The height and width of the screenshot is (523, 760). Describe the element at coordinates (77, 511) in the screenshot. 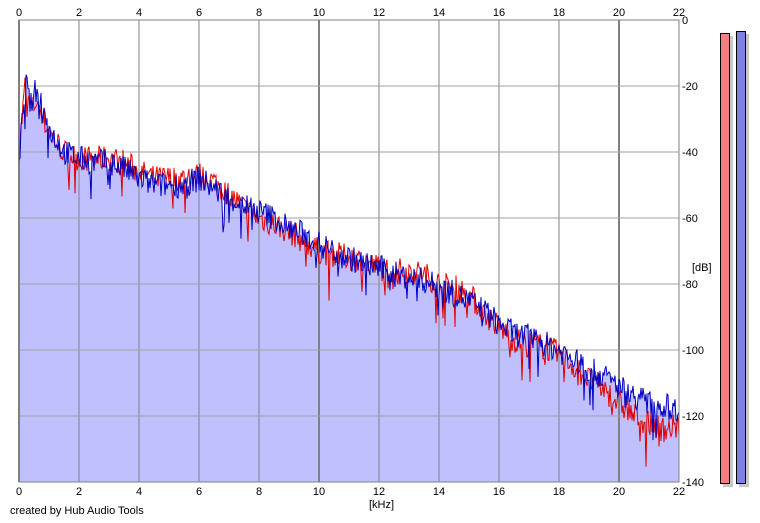

I see `credit-text: created by Hub Audio Tools` at that location.